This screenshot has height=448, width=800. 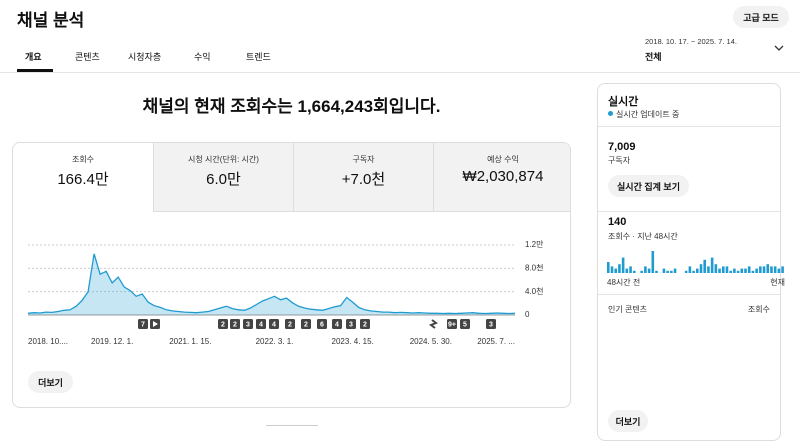 I want to click on x-tick-label: 2019. 12. 1., so click(x=112, y=341).